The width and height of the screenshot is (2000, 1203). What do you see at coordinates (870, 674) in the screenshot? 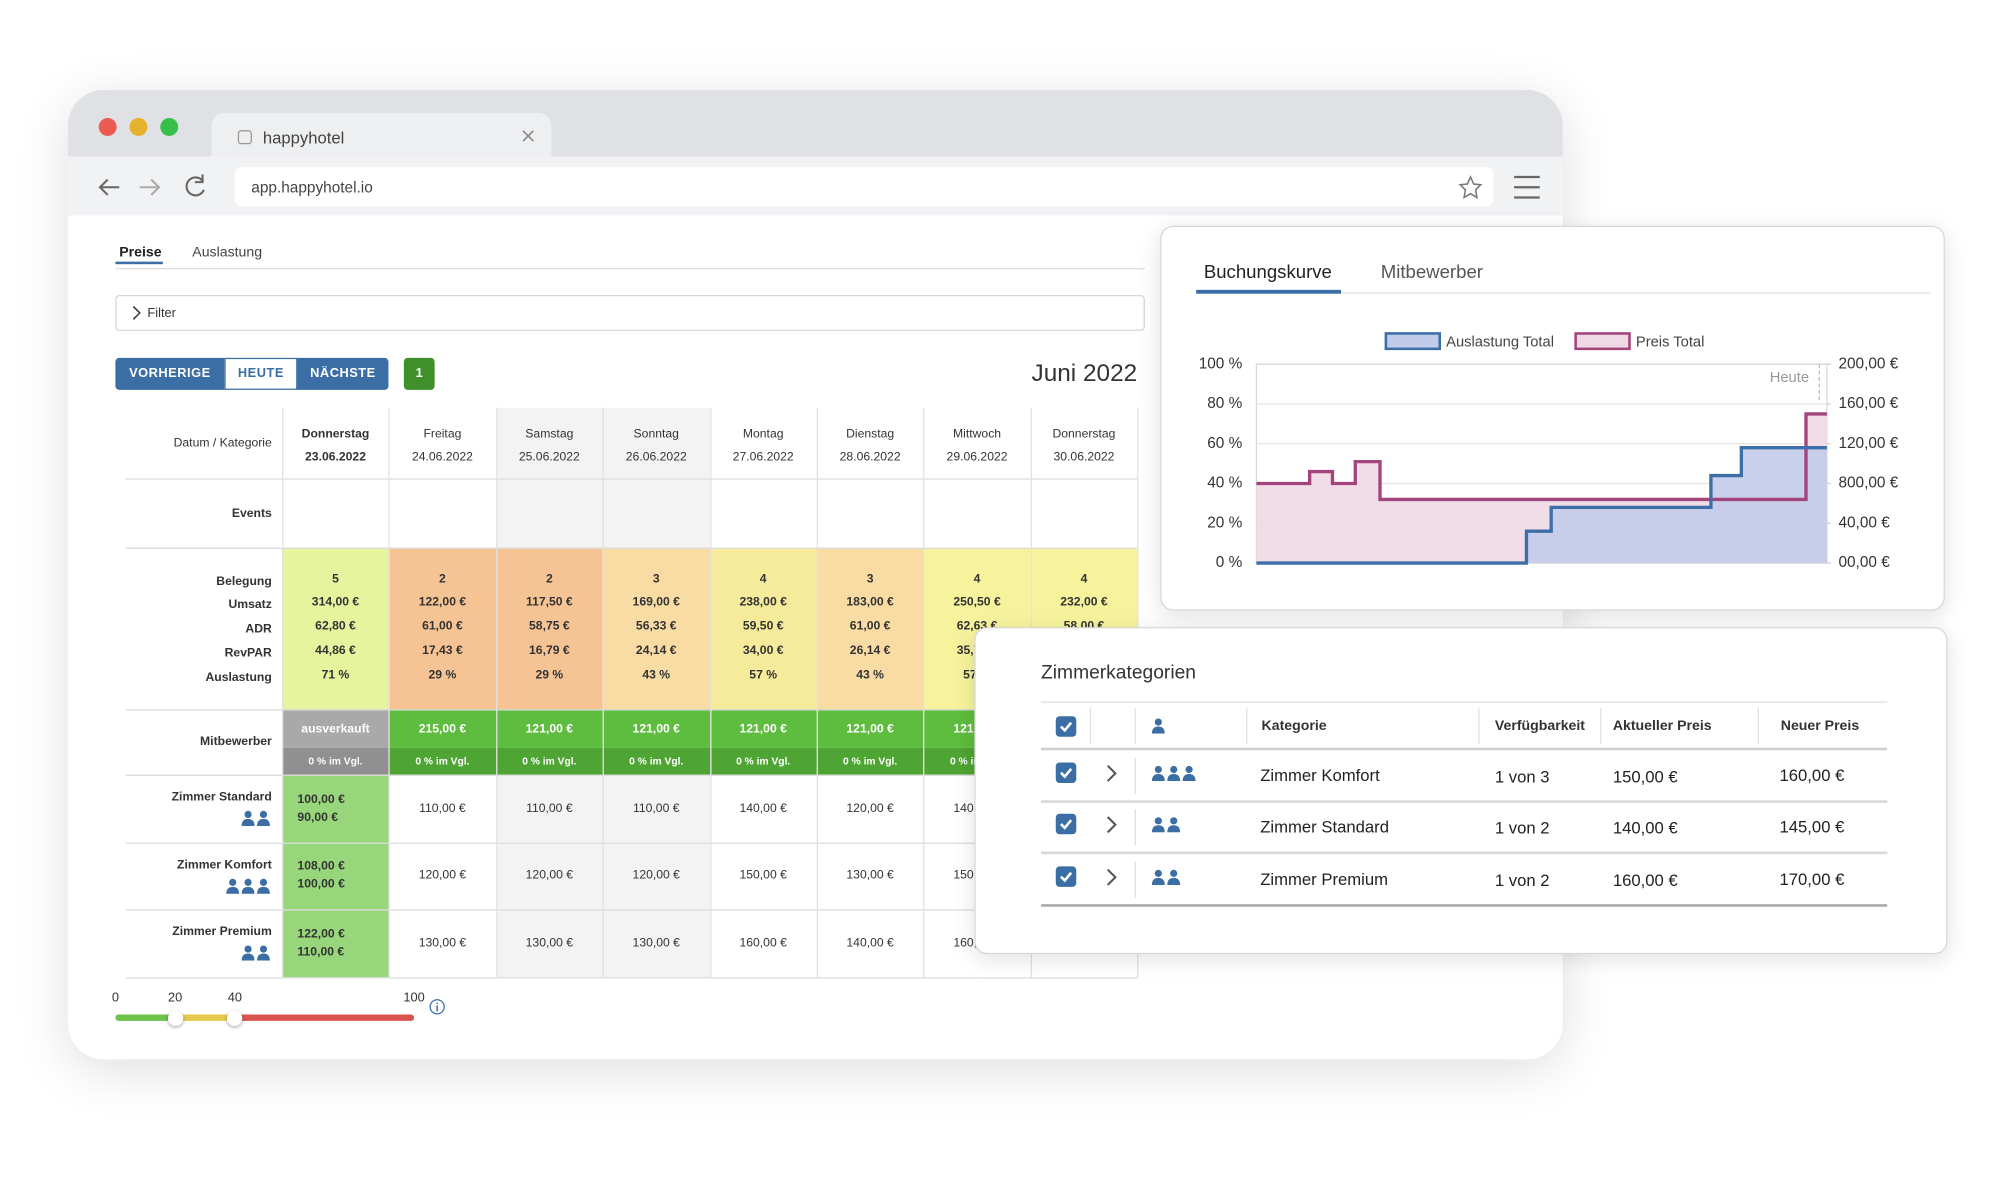
I see `metric-value: 43 %` at bounding box center [870, 674].